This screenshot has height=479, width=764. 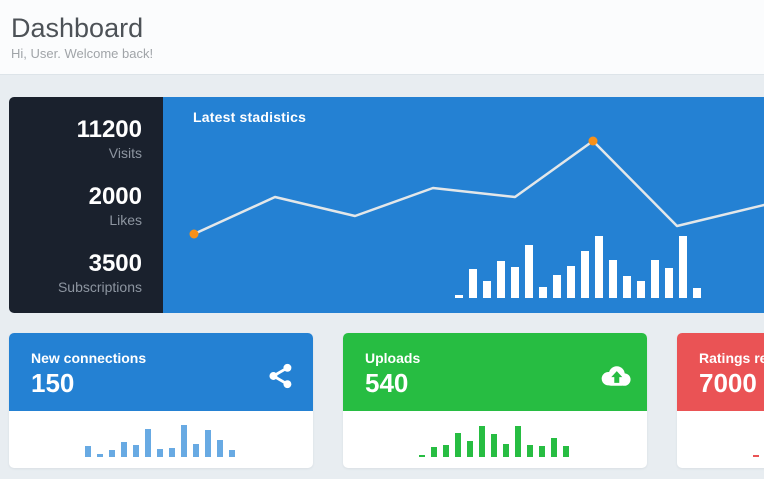 What do you see at coordinates (115, 263) in the screenshot?
I see `stat-subscriptions-value: 3500` at bounding box center [115, 263].